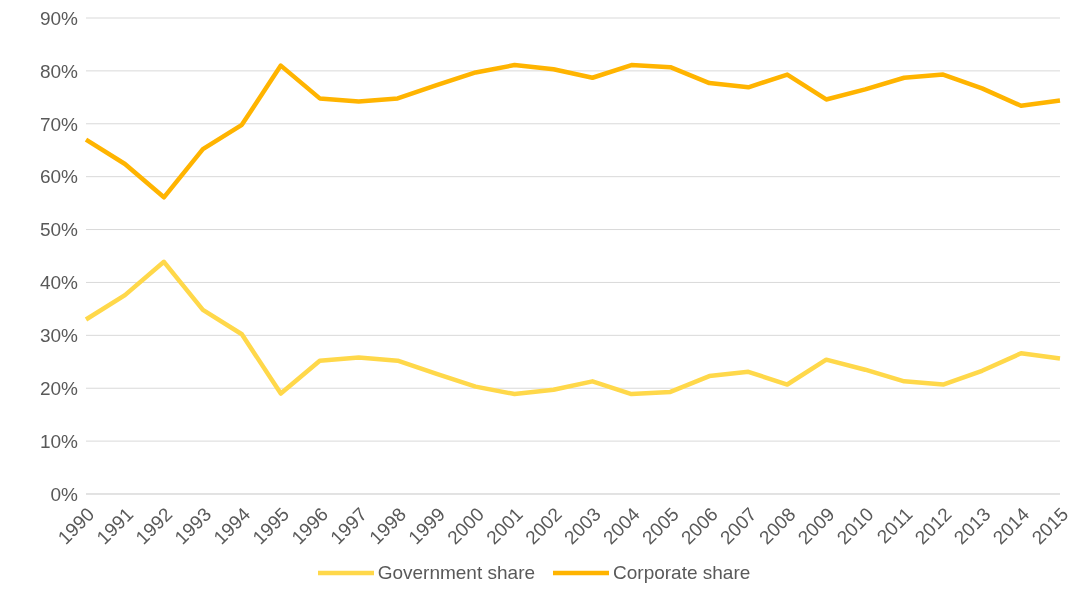 The height and width of the screenshot is (592, 1082). Describe the element at coordinates (59, 177) in the screenshot. I see `y-tick-label: 60%` at that location.